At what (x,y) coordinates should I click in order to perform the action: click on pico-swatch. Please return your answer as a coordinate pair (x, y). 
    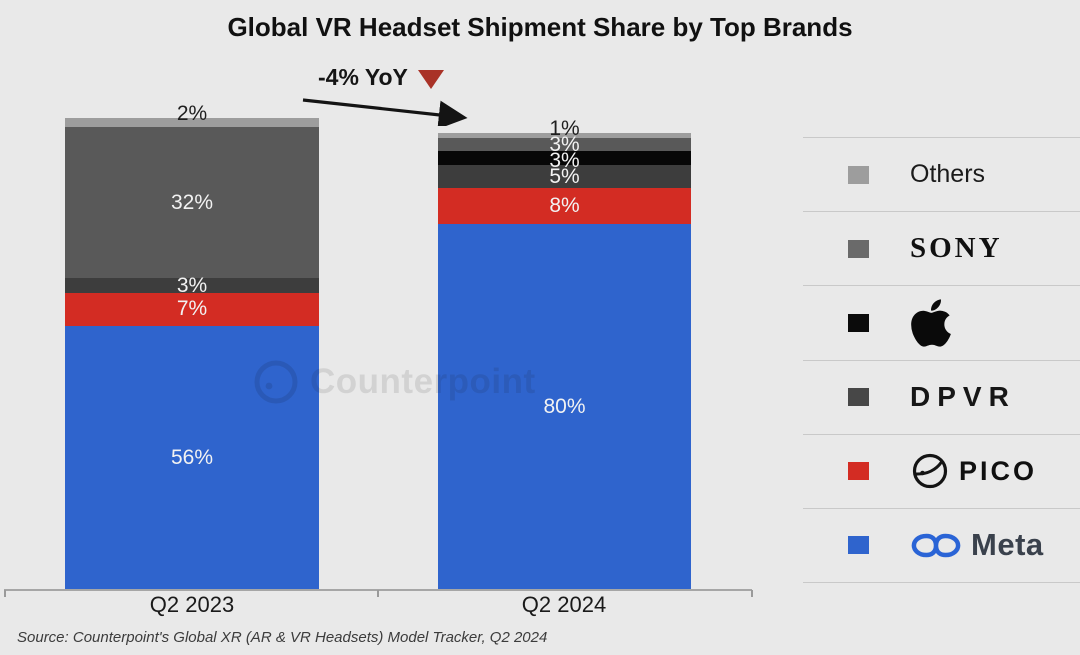
    Looking at the image, I should click on (858, 471).